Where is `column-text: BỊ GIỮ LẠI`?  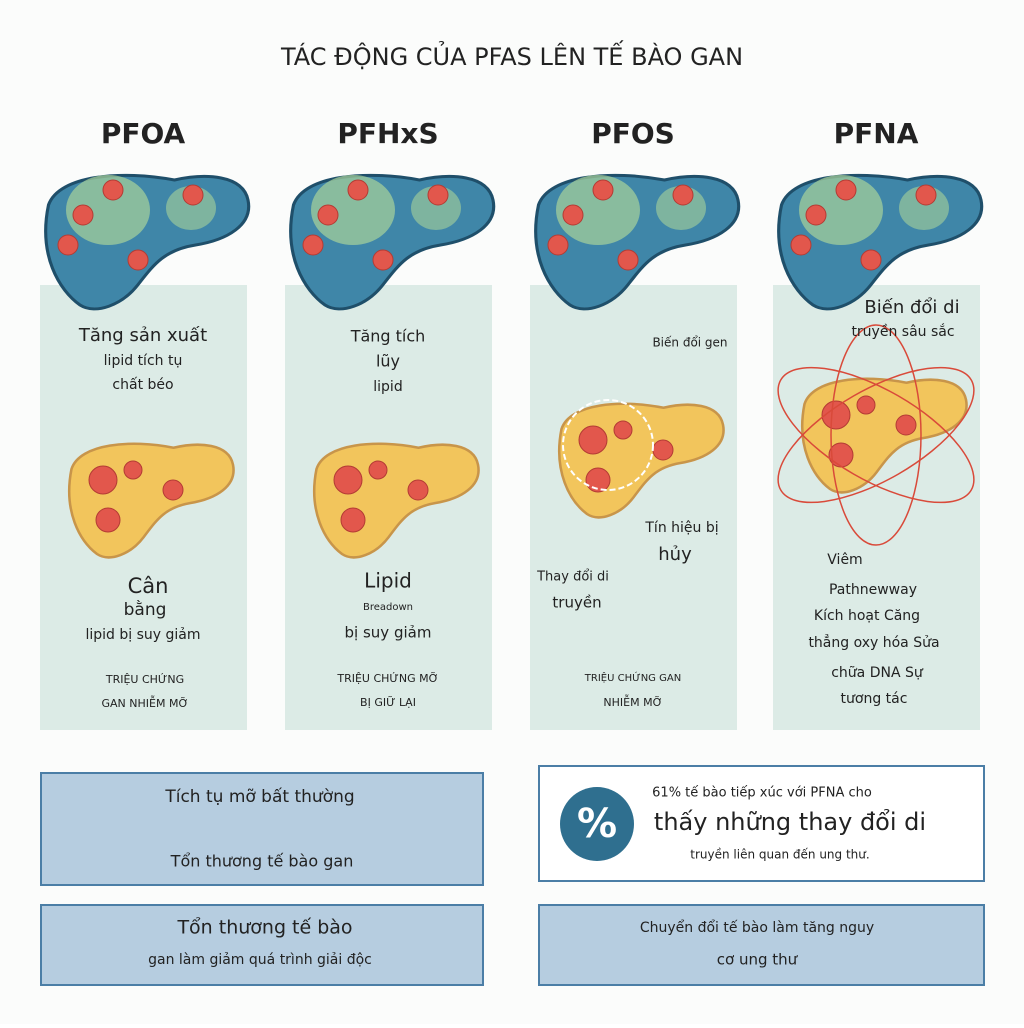 column-text: BỊ GIỮ LẠI is located at coordinates (388, 702).